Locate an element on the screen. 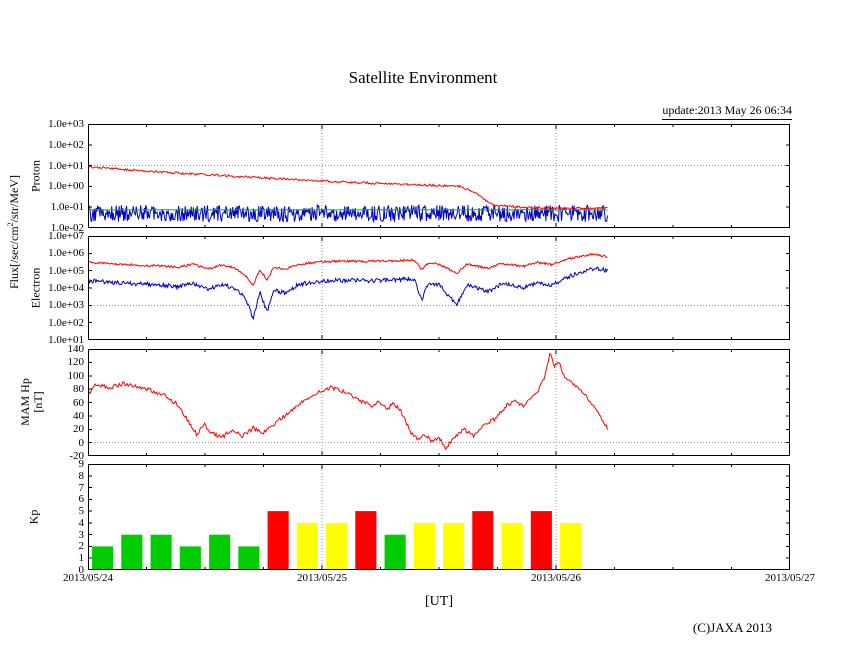 This screenshot has height=655, width=846. electron-flux-panel is located at coordinates (439, 288).